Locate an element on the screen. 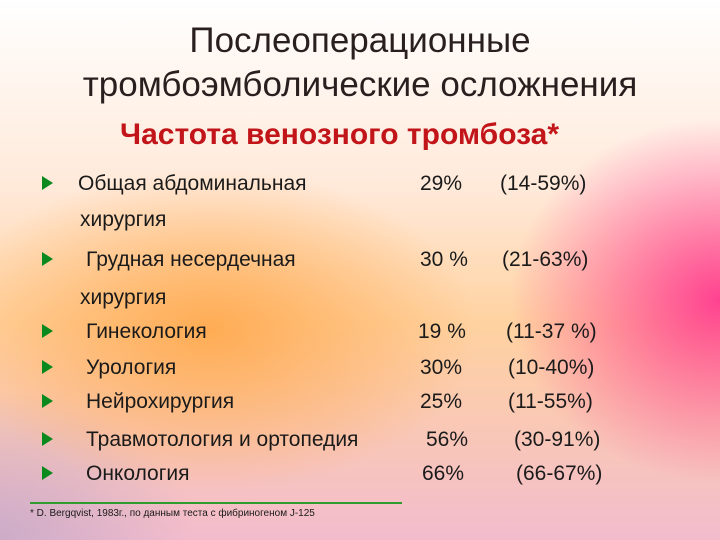 The width and height of the screenshot is (720, 540). item-percent: 30% is located at coordinates (441, 367).